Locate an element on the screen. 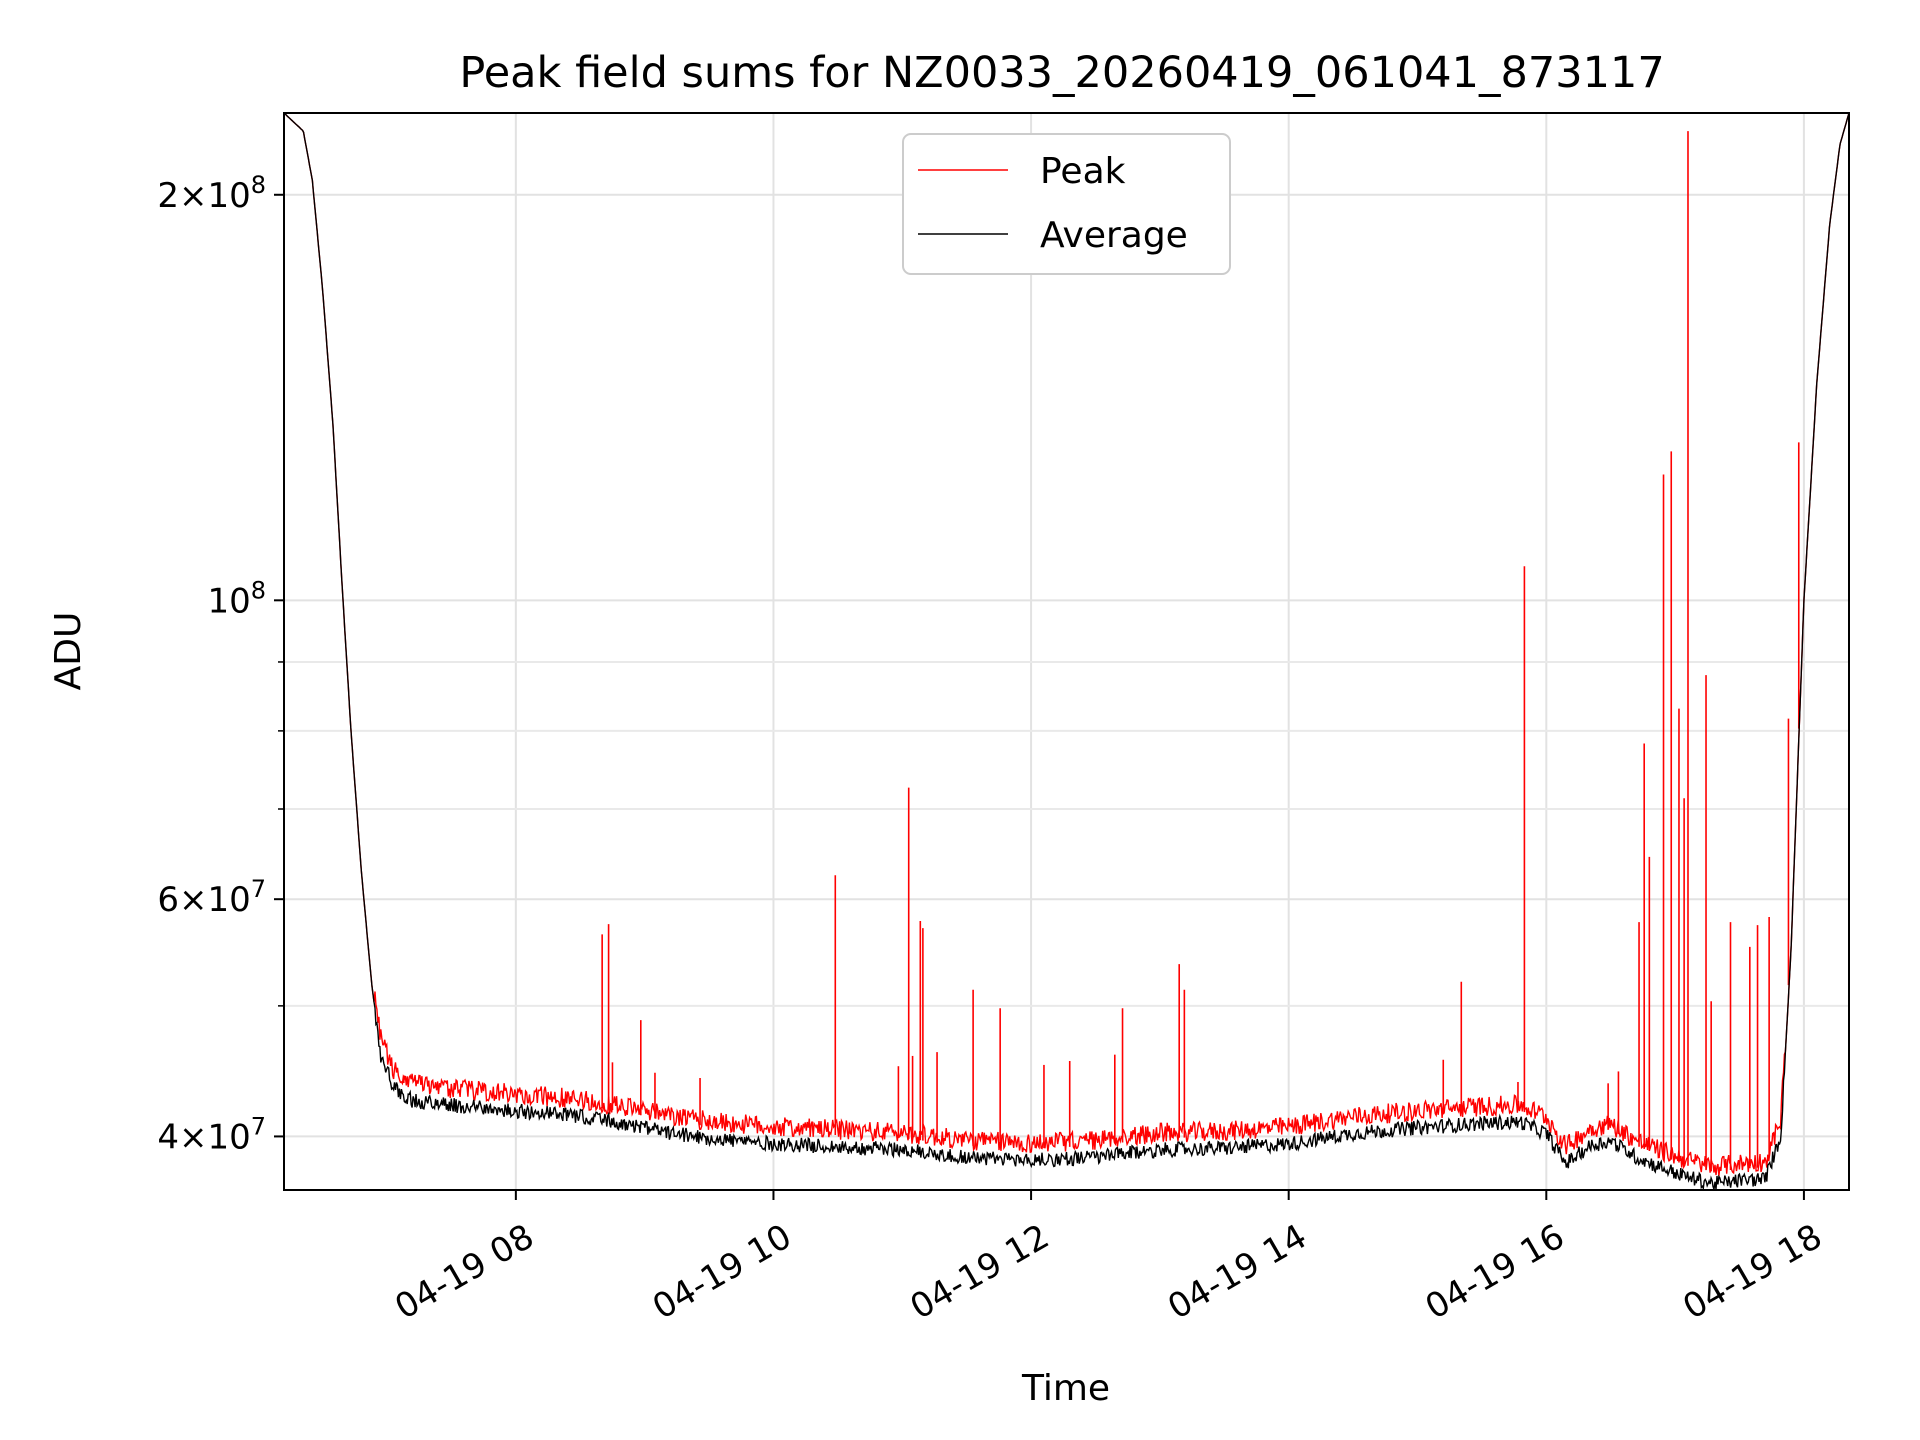 This screenshot has width=1920, height=1440. legend-box is located at coordinates (1066, 204).